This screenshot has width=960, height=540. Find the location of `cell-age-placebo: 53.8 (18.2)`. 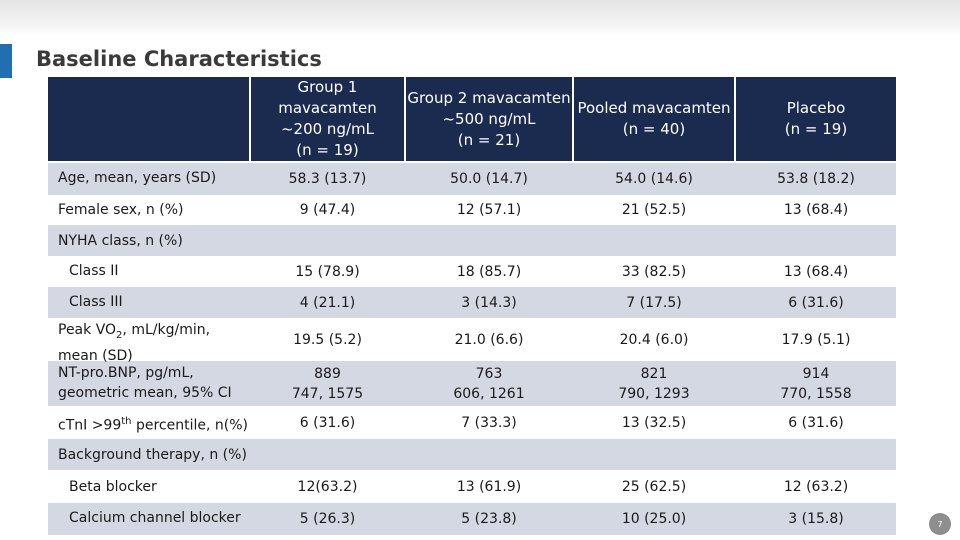

cell-age-placebo: 53.8 (18.2) is located at coordinates (816, 179).